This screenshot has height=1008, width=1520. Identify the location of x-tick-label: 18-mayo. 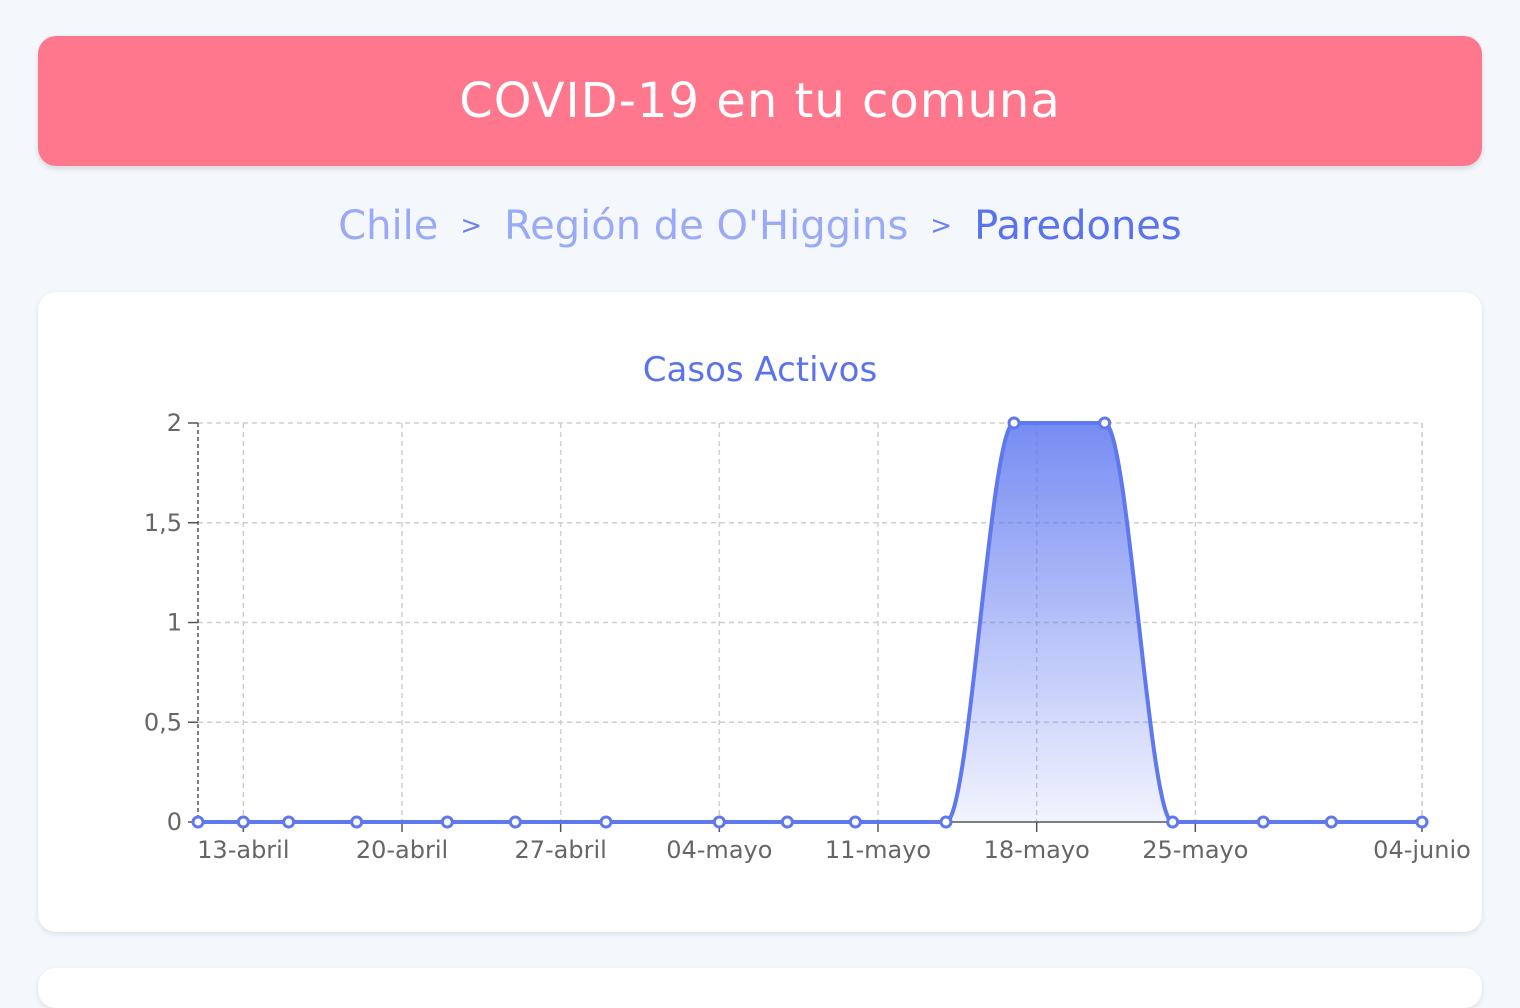
(1037, 850).